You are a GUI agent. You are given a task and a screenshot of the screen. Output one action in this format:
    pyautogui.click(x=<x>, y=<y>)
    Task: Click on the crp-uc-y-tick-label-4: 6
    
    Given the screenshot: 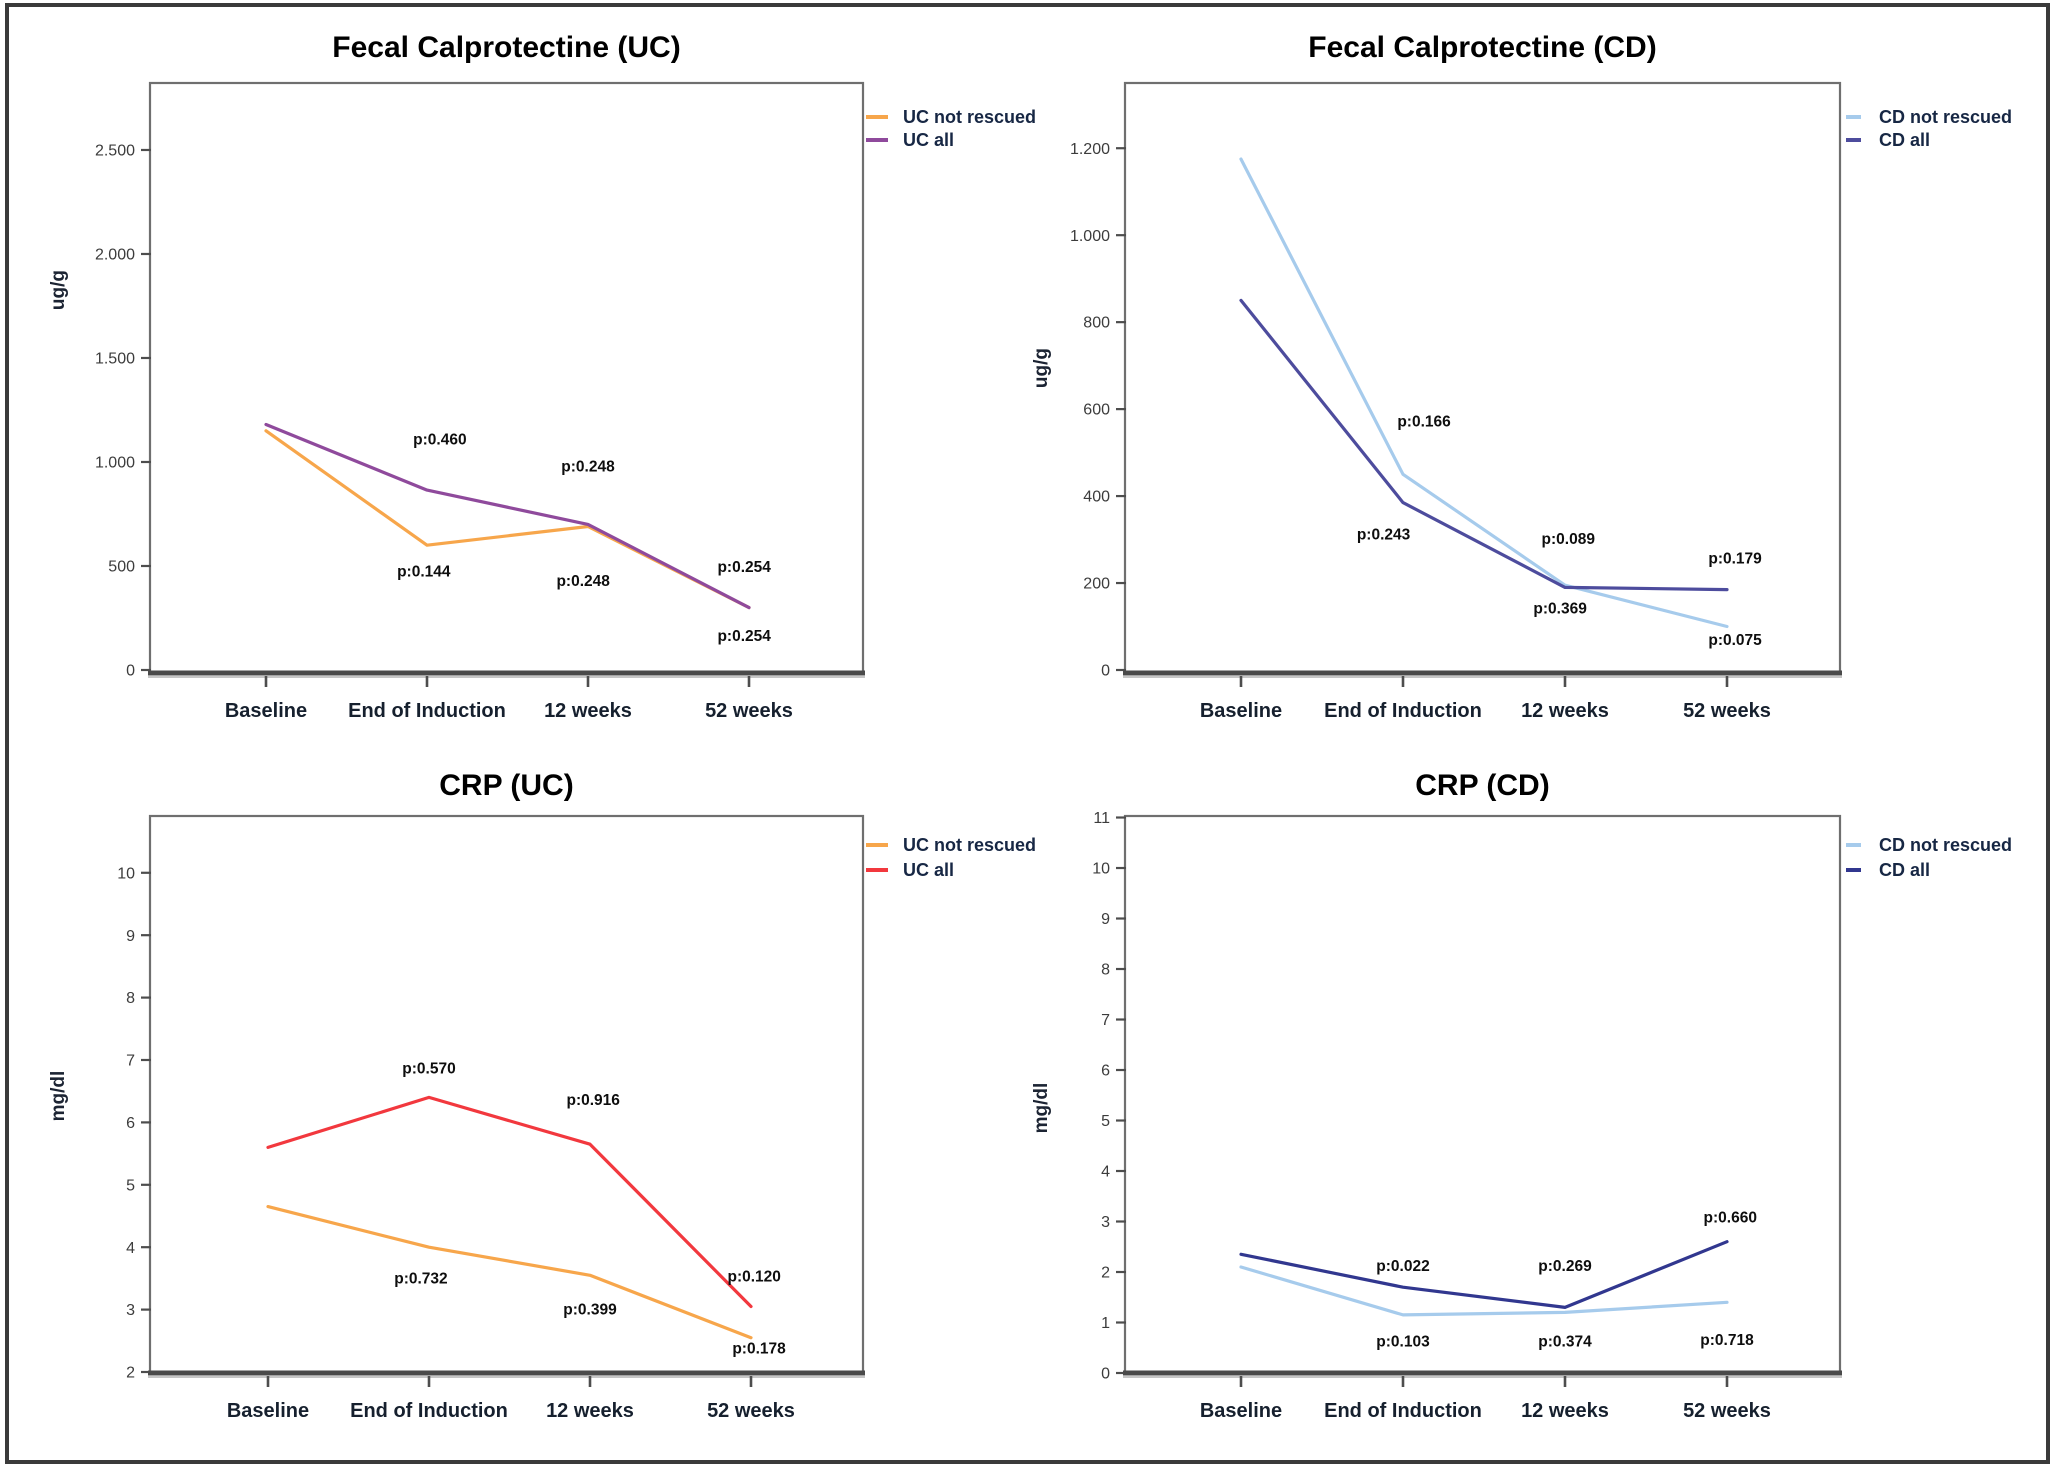 What is the action you would take?
    pyautogui.click(x=130, y=1123)
    